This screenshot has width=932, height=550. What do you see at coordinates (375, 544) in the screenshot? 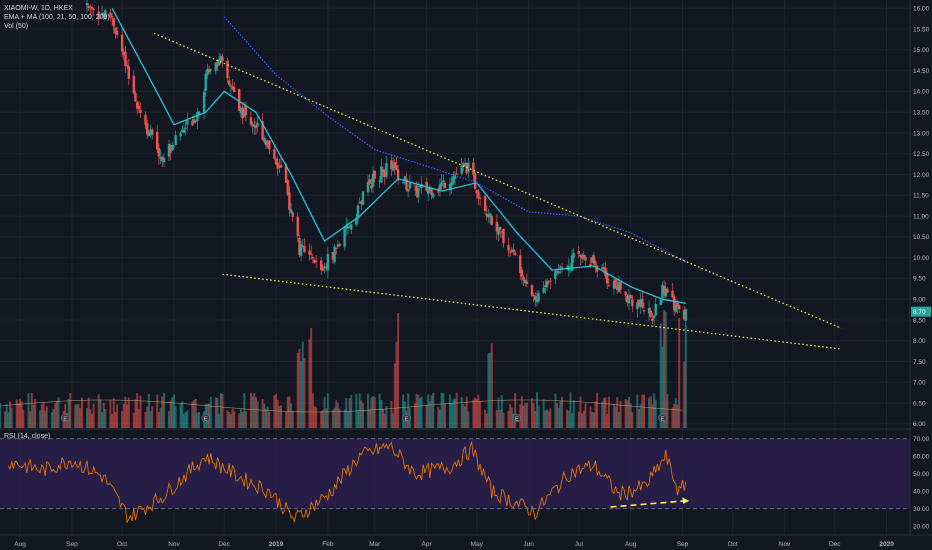
I see `time-tick-label: Mar` at bounding box center [375, 544].